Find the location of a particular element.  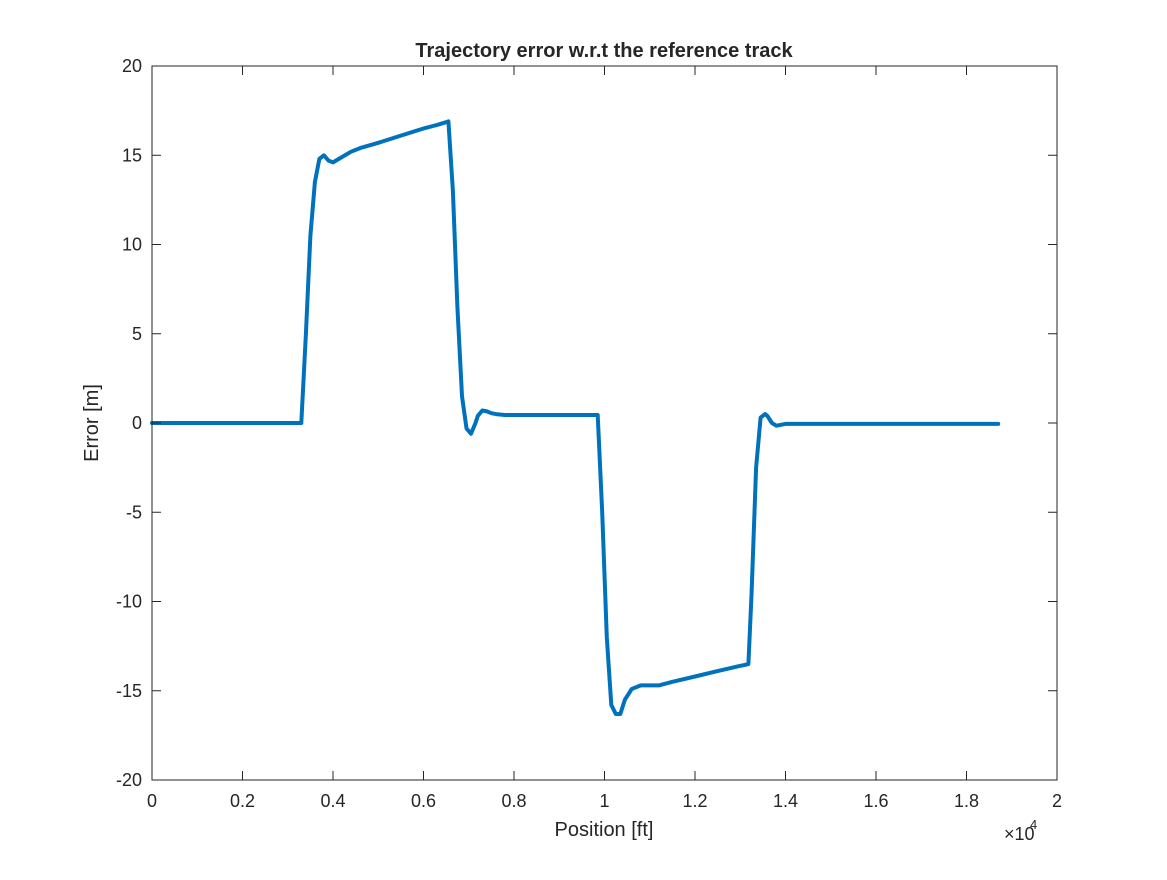

y-axis-label: Error [m] is located at coordinates (92, 423).